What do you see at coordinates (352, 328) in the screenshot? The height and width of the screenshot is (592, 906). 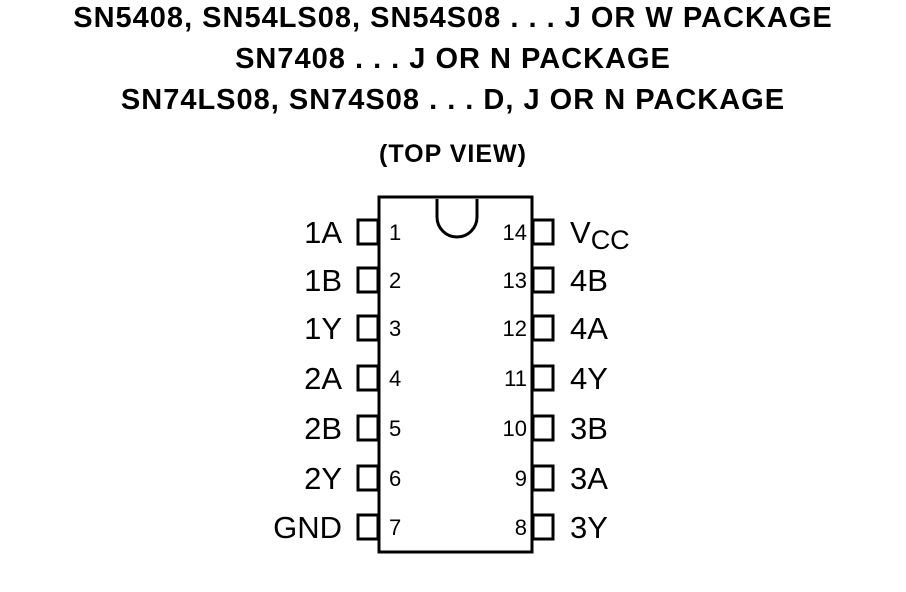 I see `pin-left-3: 3 1Y` at bounding box center [352, 328].